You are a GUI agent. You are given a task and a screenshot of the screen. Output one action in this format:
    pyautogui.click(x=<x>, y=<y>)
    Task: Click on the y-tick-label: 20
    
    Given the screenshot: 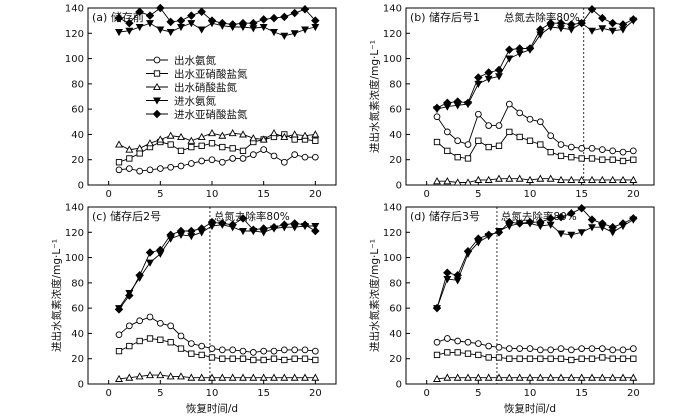 What is the action you would take?
    pyautogui.click(x=77, y=359)
    